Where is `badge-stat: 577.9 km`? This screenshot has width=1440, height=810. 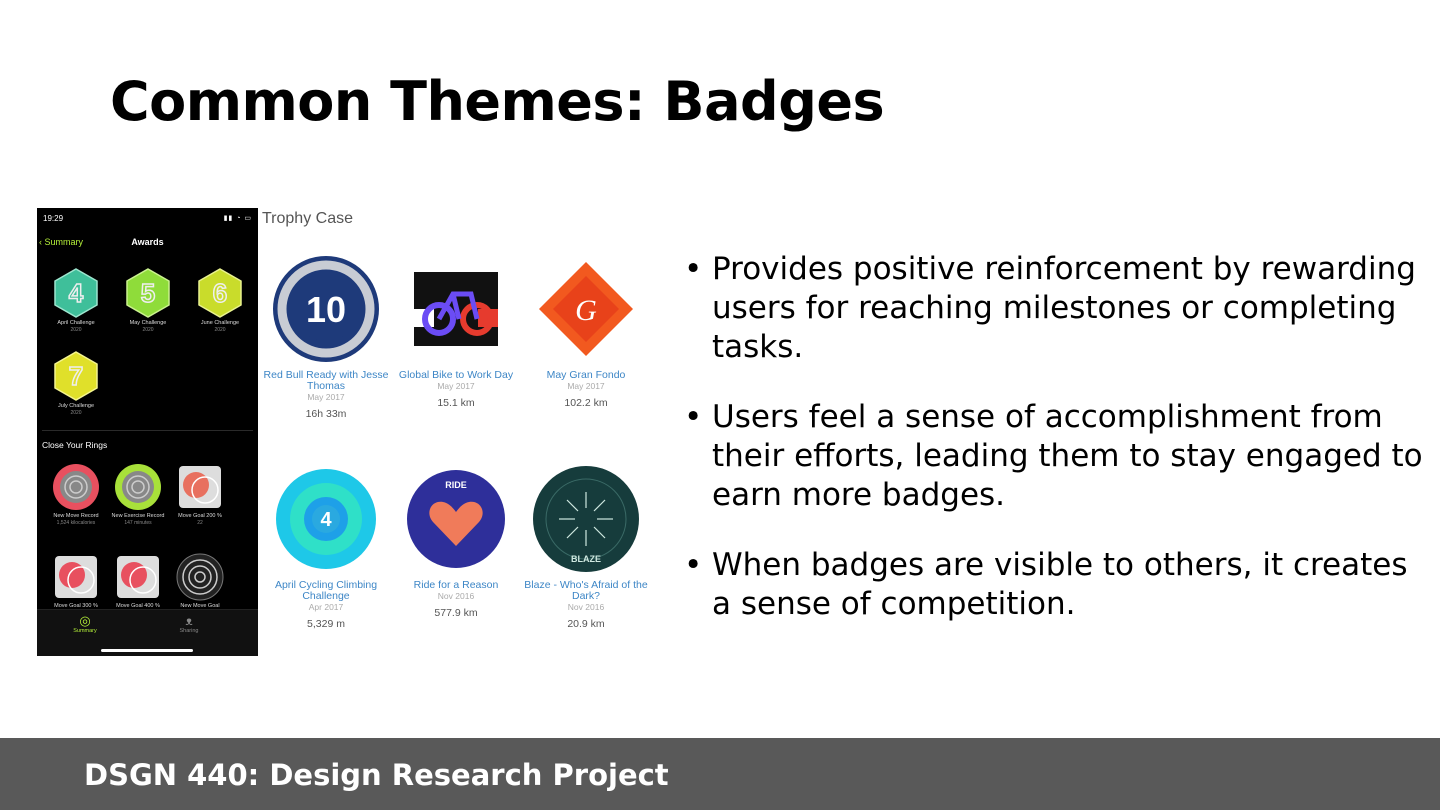 badge-stat: 577.9 km is located at coordinates (456, 613).